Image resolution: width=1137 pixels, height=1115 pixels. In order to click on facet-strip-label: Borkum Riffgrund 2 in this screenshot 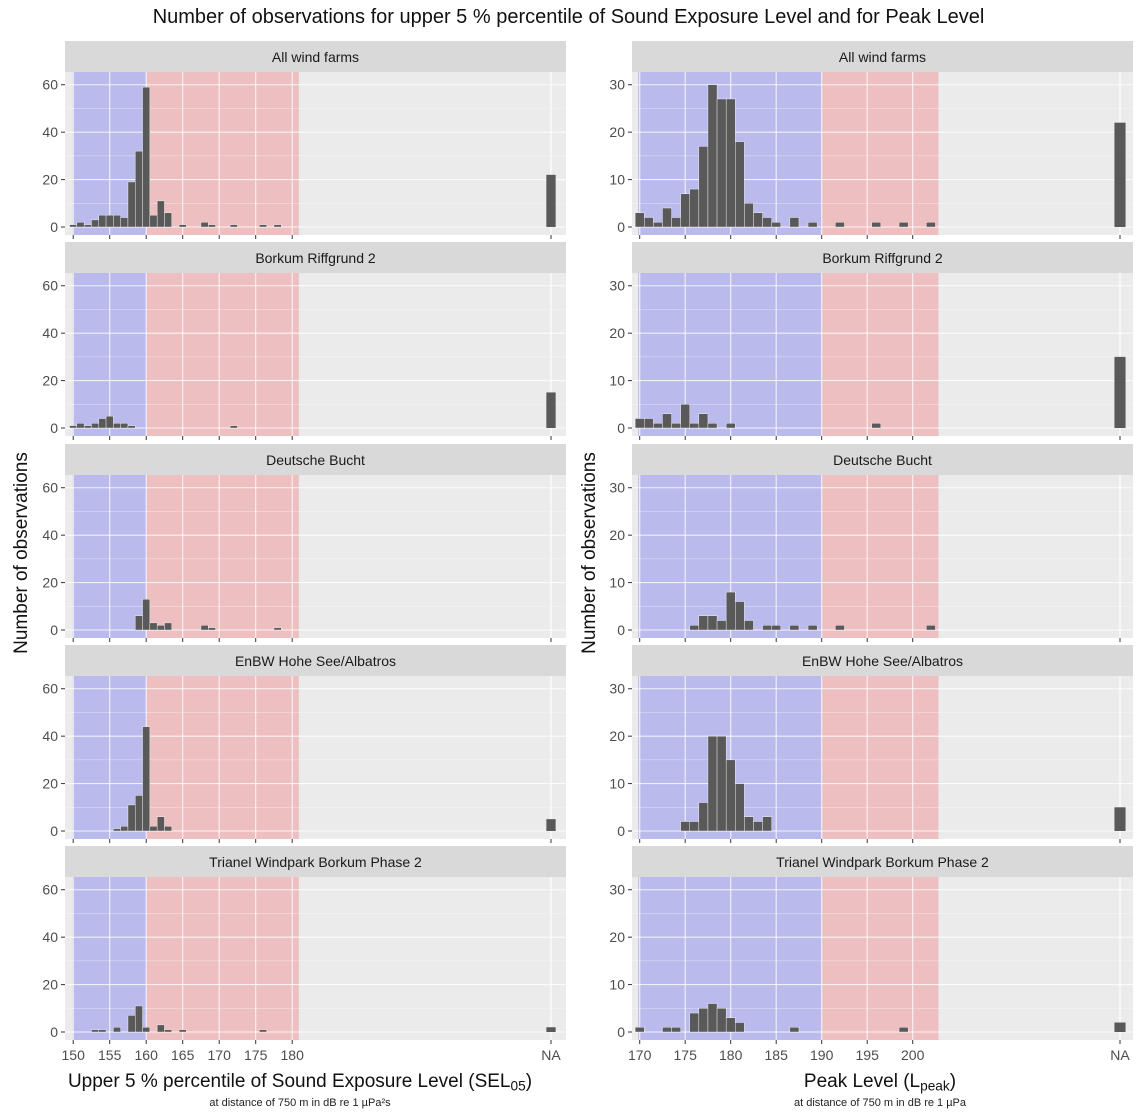, I will do `click(315, 258)`.